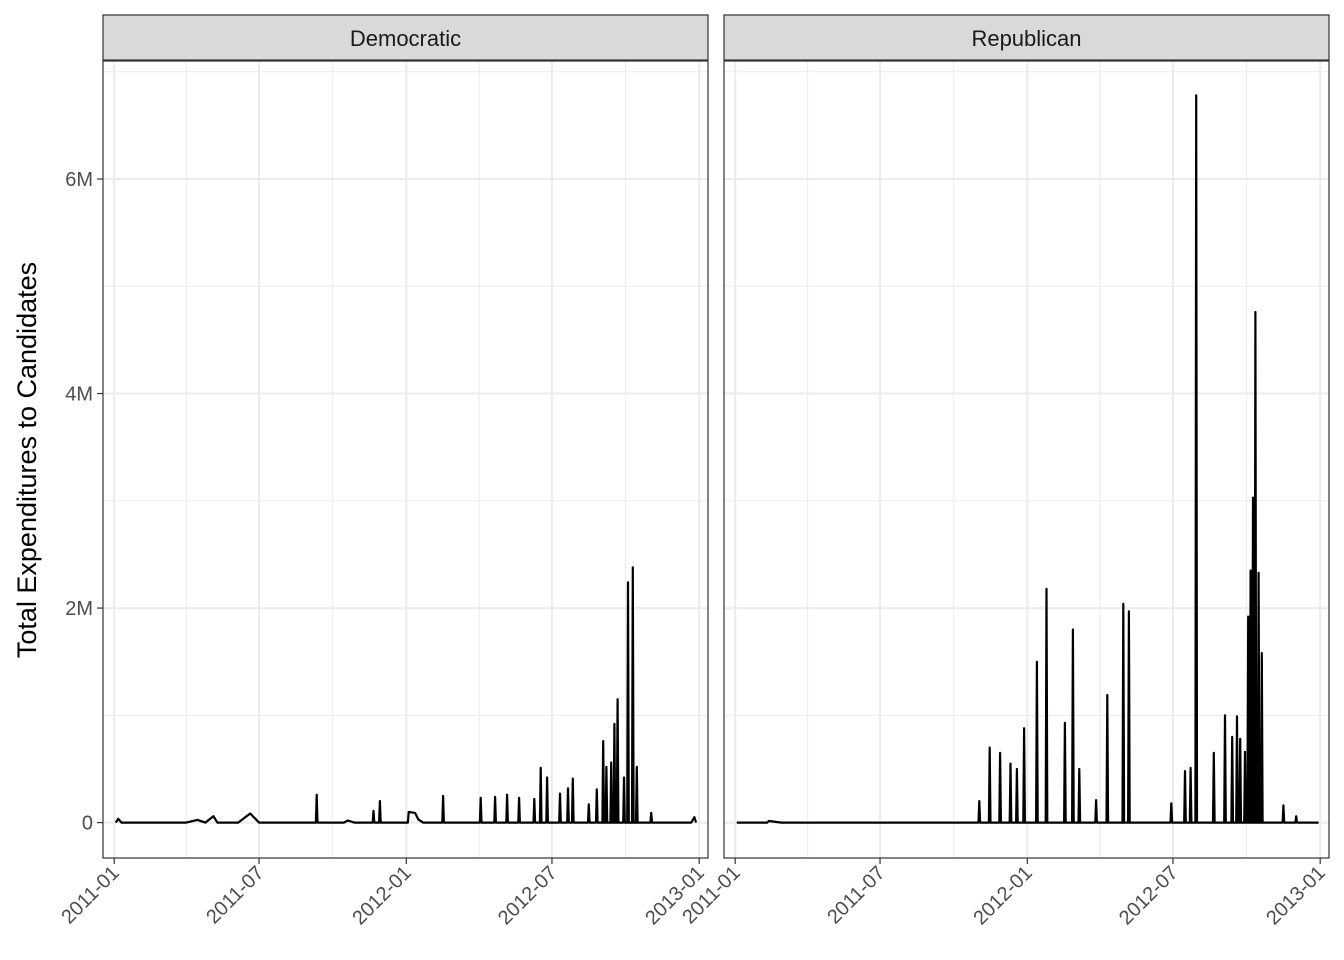 This screenshot has width=1344, height=960. What do you see at coordinates (79, 609) in the screenshot?
I see `y-tick-label: 2M` at bounding box center [79, 609].